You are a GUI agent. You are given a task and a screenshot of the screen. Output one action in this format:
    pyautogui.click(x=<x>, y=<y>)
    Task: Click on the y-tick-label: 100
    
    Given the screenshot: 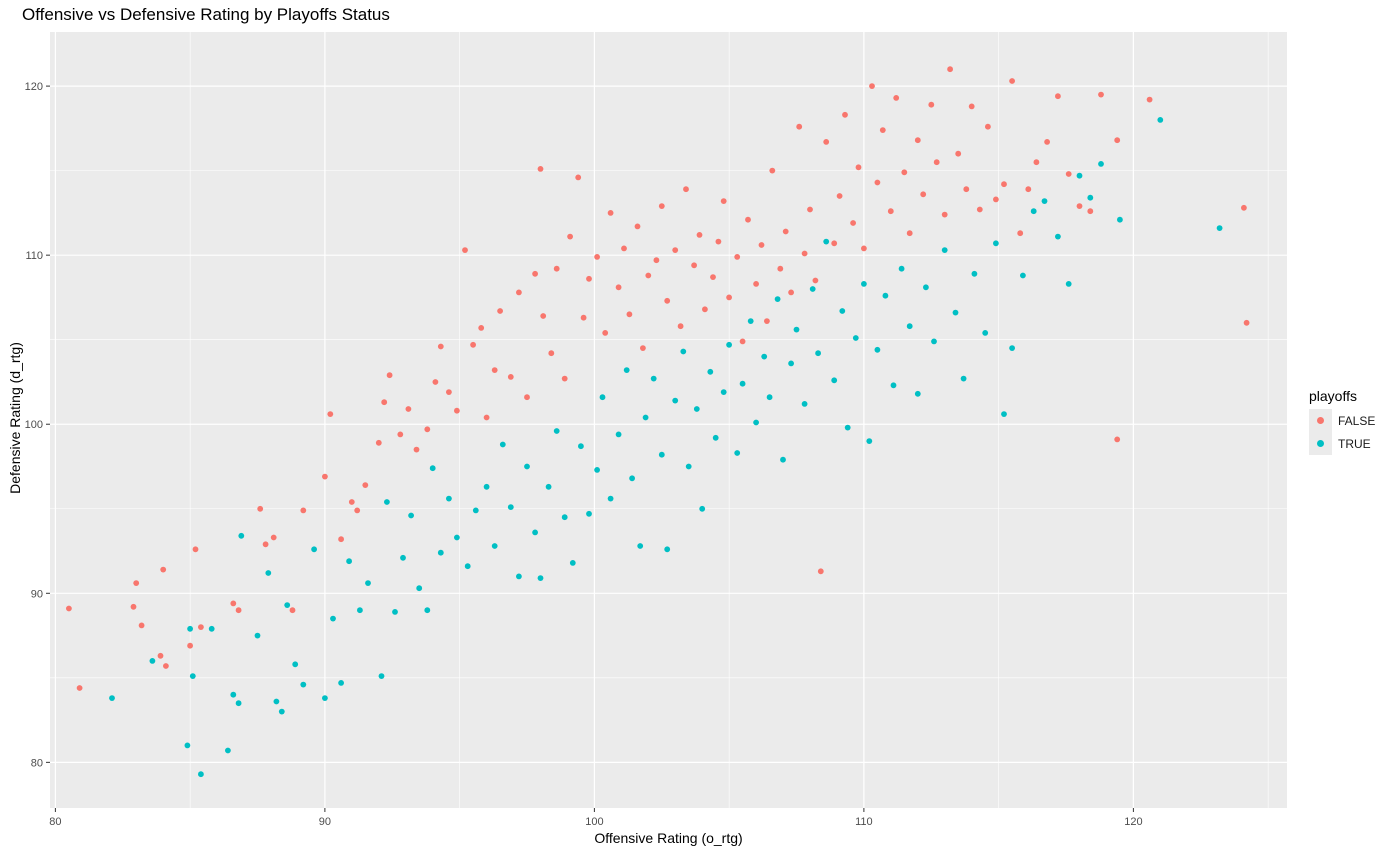 What is the action you would take?
    pyautogui.click(x=34, y=425)
    